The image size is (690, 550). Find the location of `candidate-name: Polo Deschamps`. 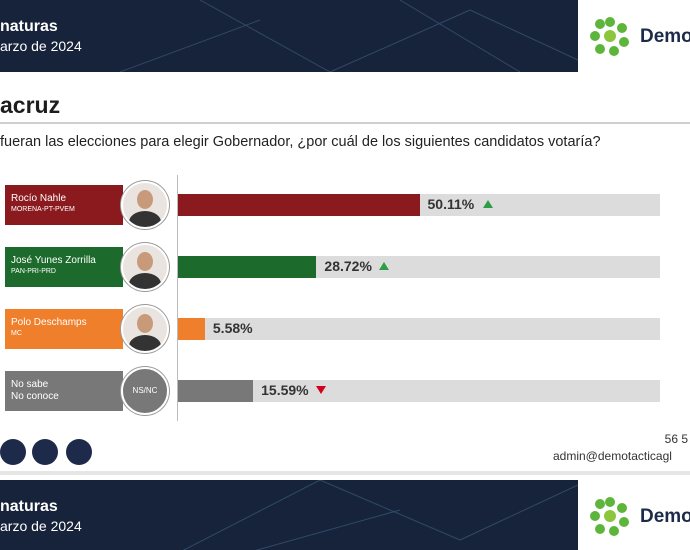

candidate-name: Polo Deschamps is located at coordinates (49, 322).